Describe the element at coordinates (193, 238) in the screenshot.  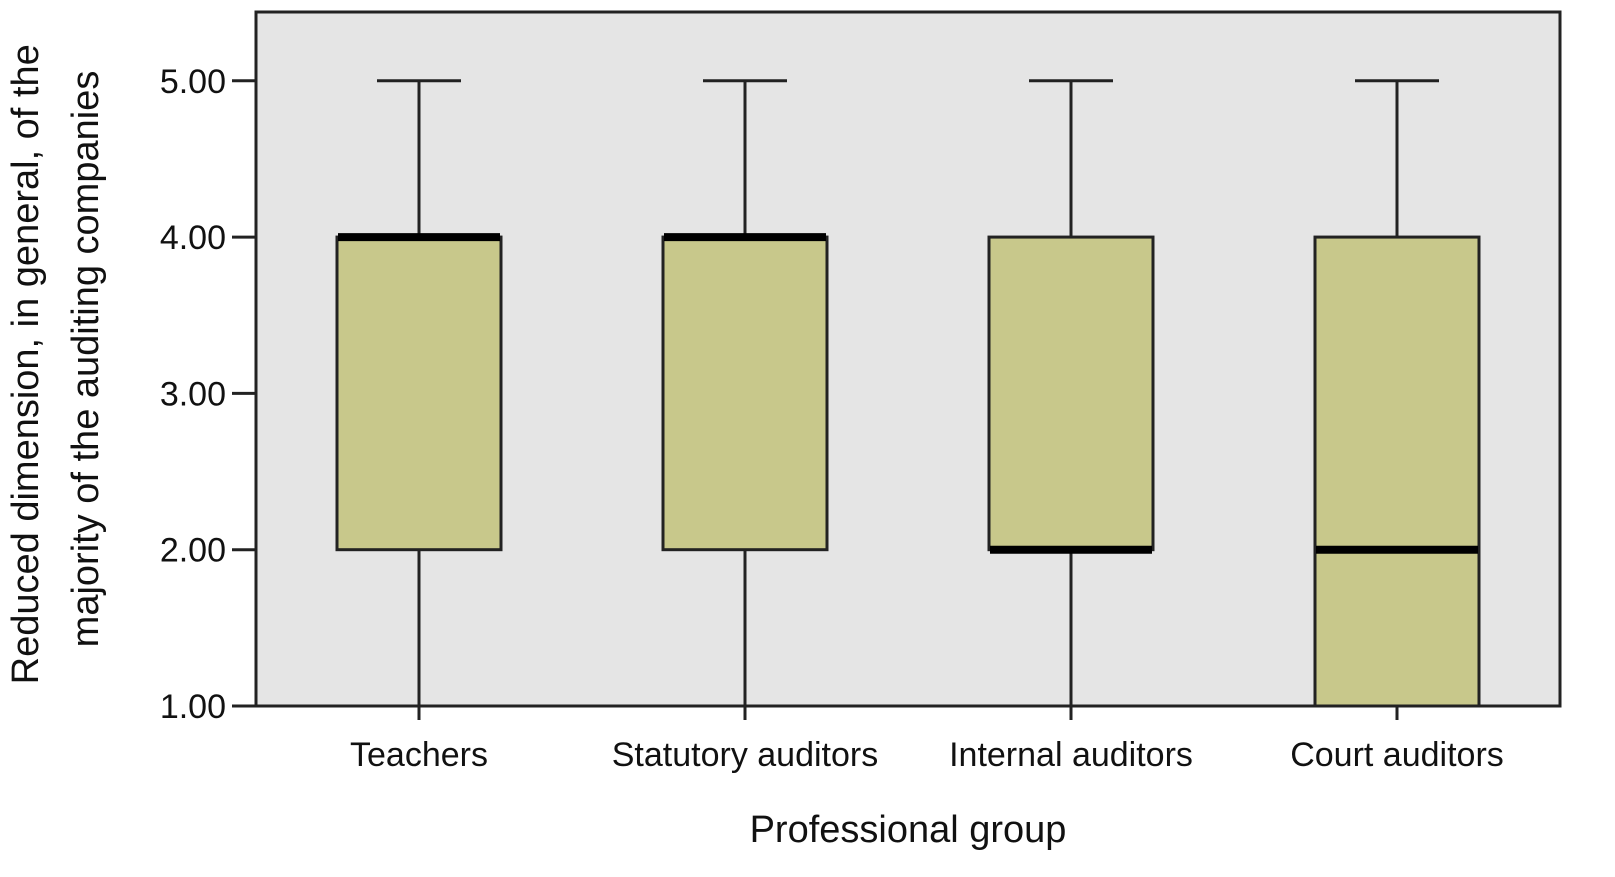
I see `y-tick-label: 4.00` at that location.